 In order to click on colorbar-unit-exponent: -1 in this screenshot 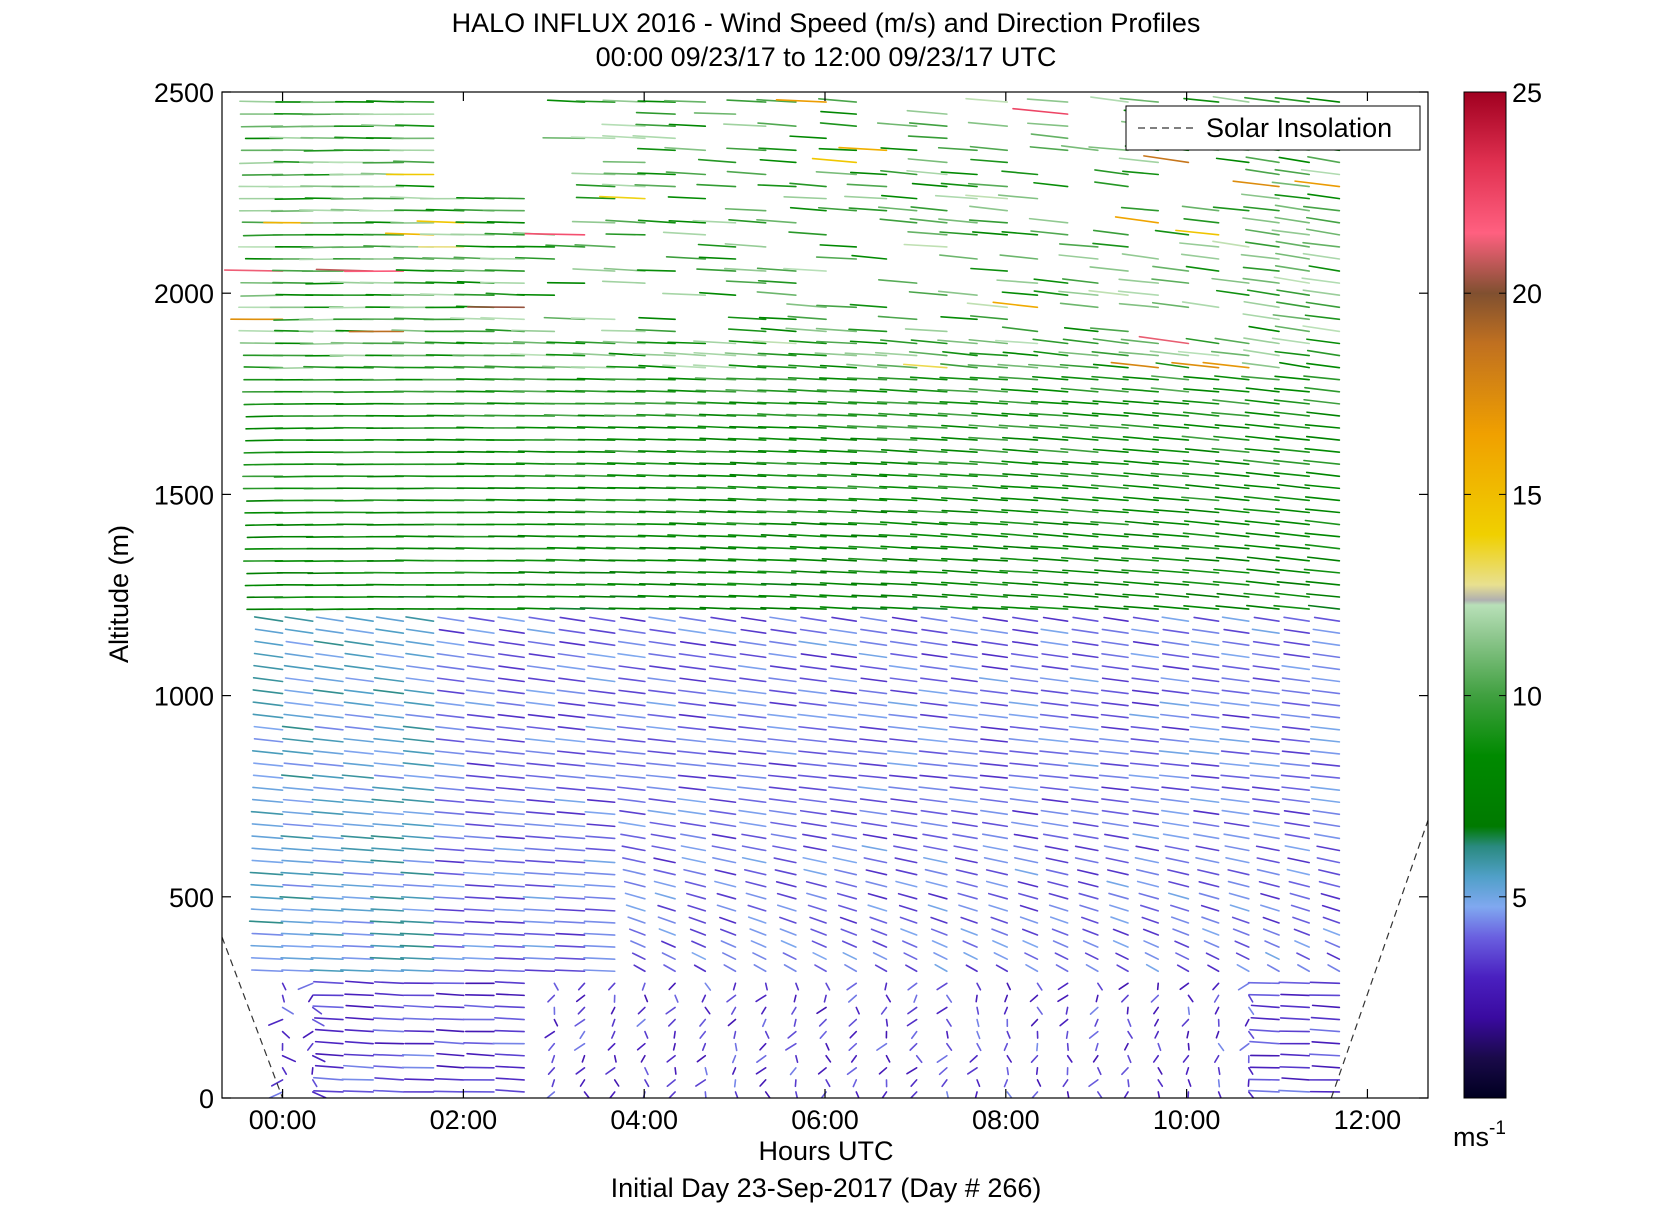, I will do `click(1497, 1128)`.